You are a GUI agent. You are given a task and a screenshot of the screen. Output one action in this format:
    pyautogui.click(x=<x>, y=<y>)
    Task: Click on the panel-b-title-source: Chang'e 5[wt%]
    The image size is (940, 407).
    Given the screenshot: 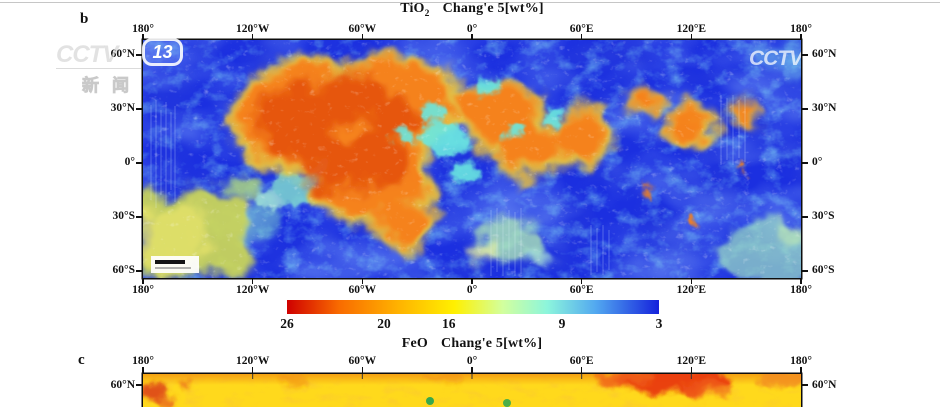 What is the action you would take?
    pyautogui.click(x=493, y=8)
    